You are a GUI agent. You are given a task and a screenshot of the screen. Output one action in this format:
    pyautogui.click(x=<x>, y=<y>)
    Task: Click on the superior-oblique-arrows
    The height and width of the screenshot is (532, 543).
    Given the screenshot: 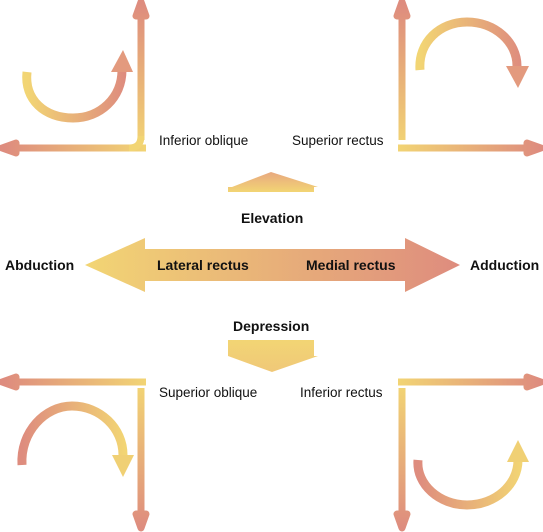 What is the action you would take?
    pyautogui.click(x=75, y=452)
    